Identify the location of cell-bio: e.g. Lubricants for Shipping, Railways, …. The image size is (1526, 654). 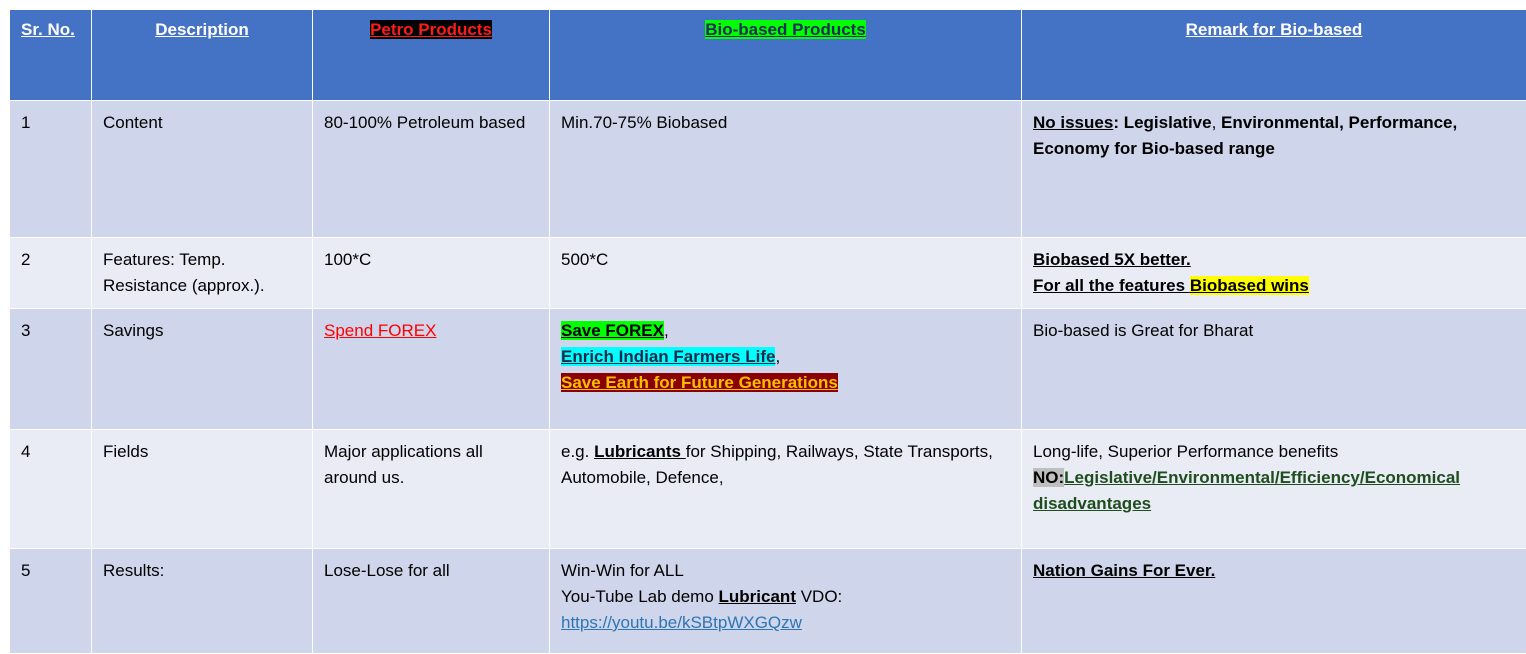
(785, 489).